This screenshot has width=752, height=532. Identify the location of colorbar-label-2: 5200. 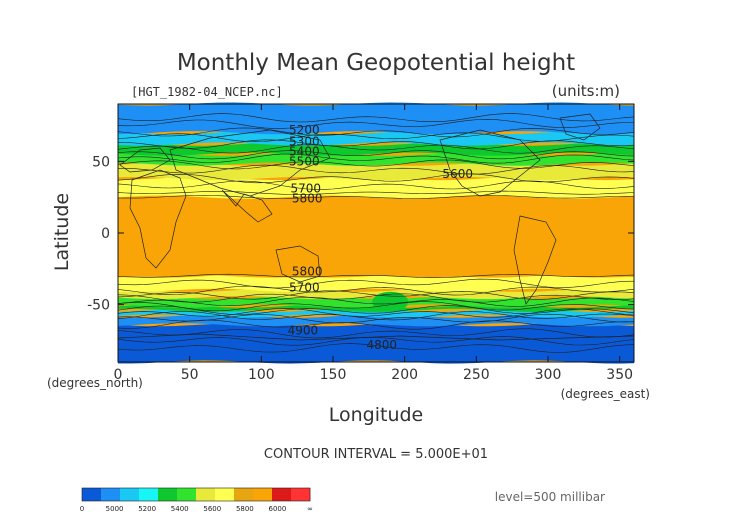
(147, 509).